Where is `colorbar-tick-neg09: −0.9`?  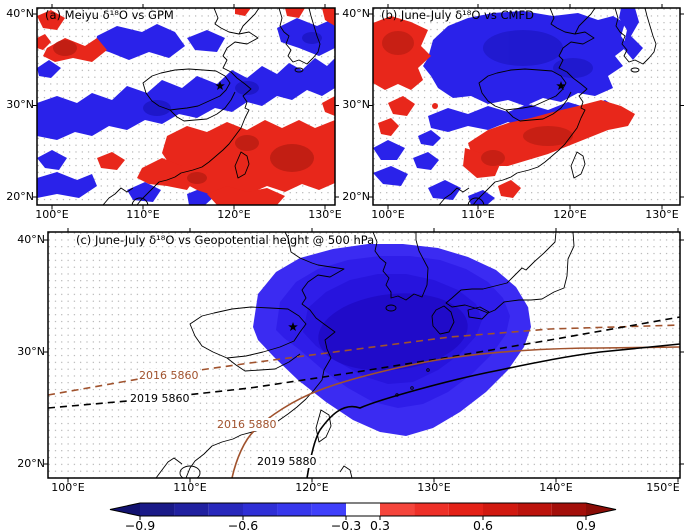 colorbar-tick-neg09: −0.9 is located at coordinates (140, 524).